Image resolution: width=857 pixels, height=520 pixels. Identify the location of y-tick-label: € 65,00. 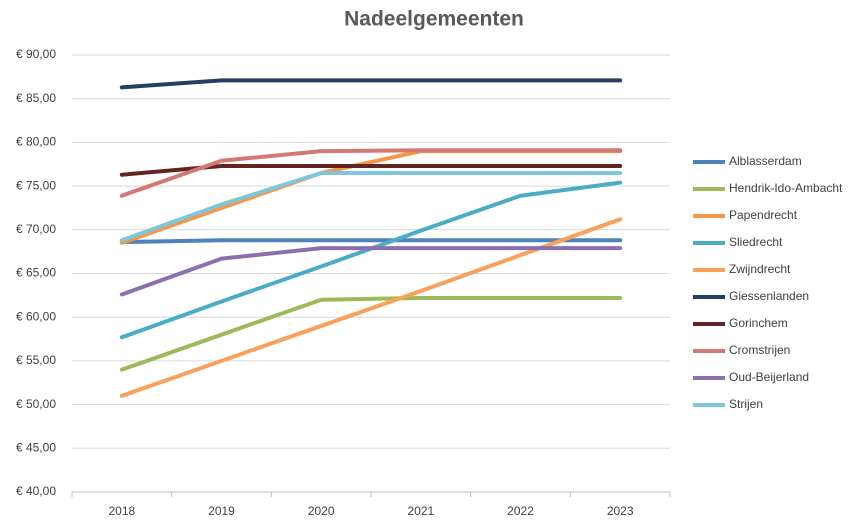
(36, 273).